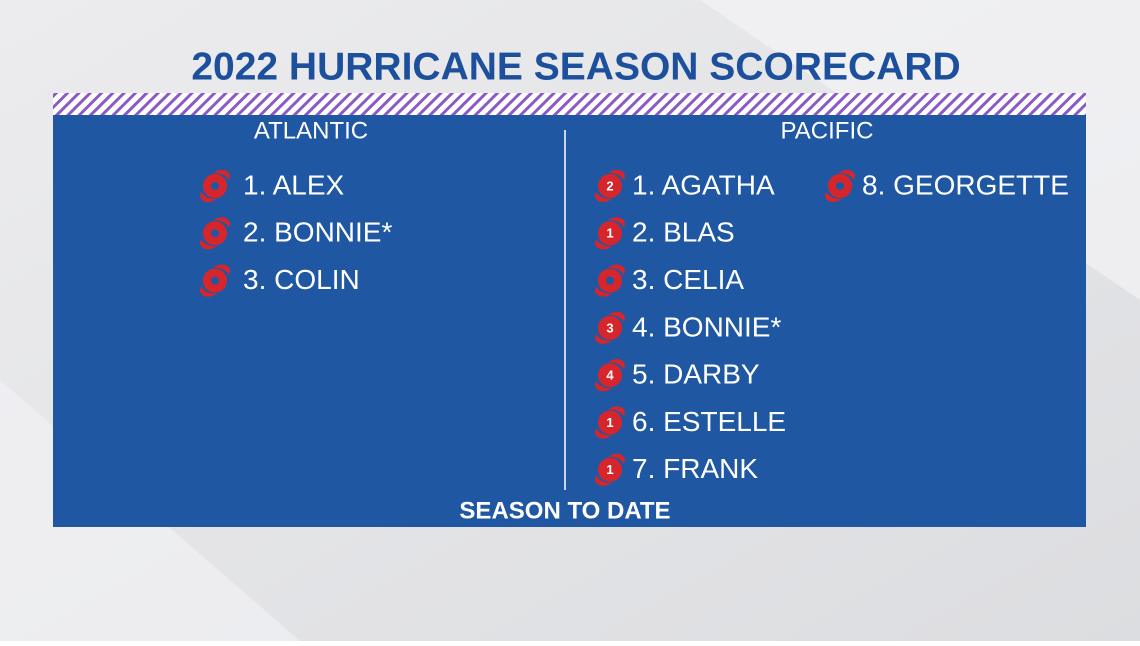 The height and width of the screenshot is (646, 1140). Describe the element at coordinates (575, 66) in the screenshot. I see `title: 2022 HURRICANE SEASON SCORECARD` at that location.